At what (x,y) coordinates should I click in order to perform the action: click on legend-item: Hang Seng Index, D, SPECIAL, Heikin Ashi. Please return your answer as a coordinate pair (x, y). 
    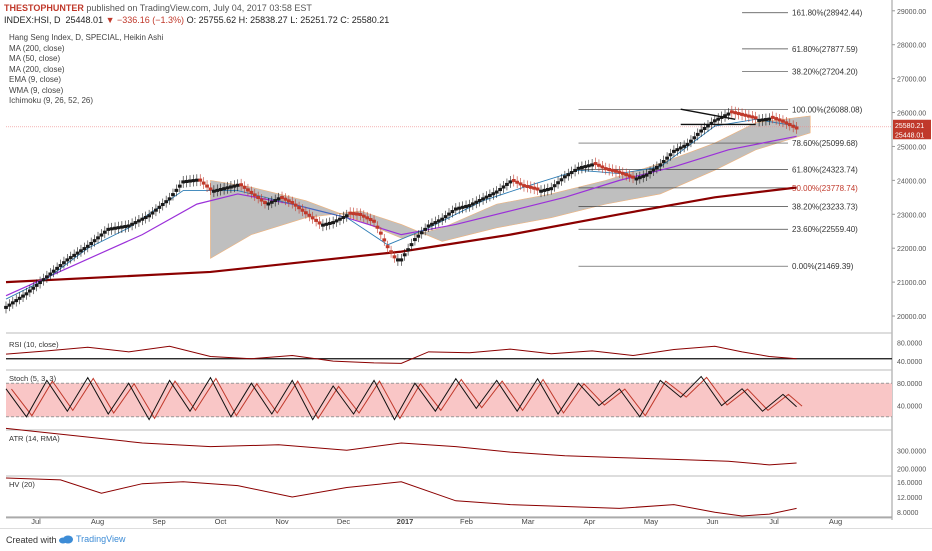
    Looking at the image, I should click on (86, 37).